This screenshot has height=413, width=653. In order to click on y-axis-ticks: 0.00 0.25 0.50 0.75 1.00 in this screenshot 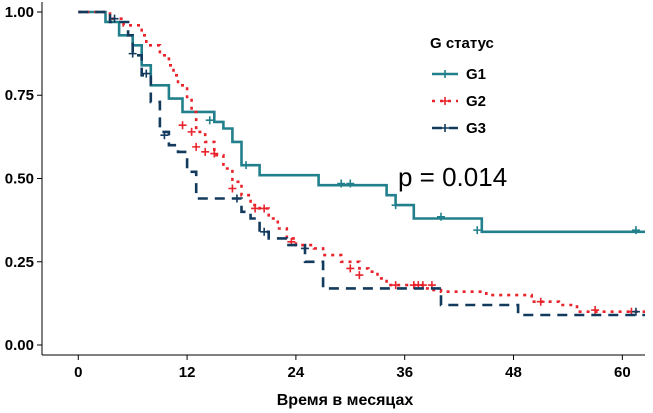, I will do `click(23, 179)`.